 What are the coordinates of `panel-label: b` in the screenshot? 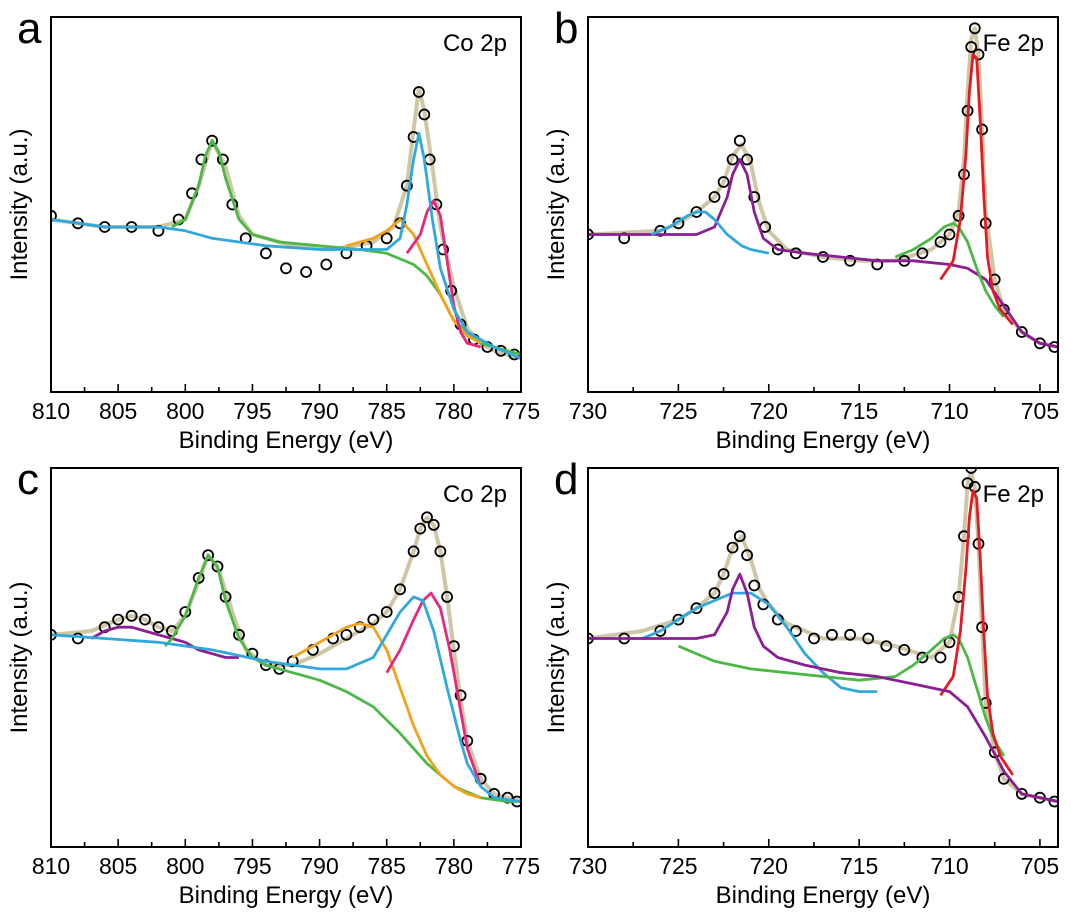 It's located at (566, 28).